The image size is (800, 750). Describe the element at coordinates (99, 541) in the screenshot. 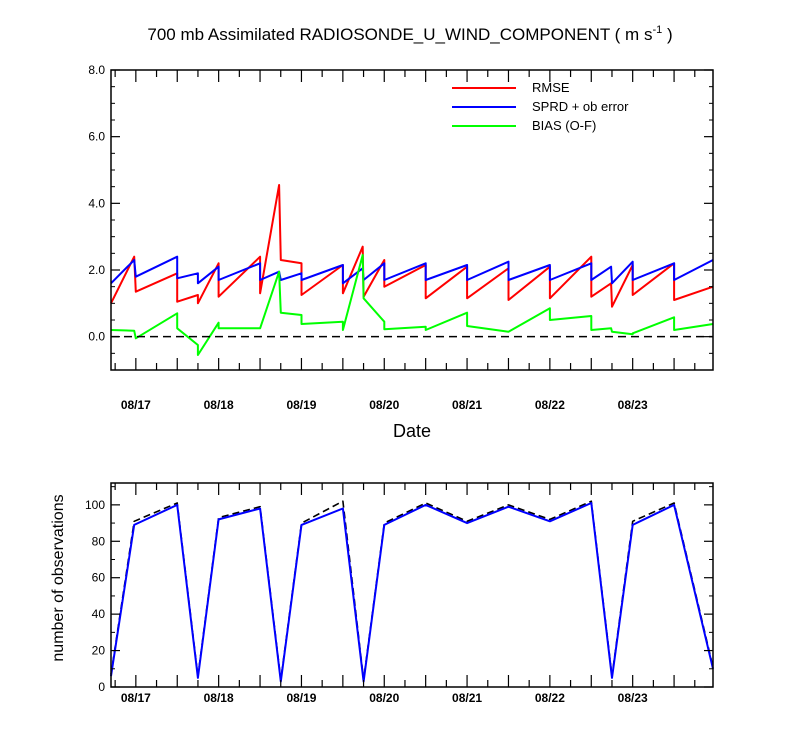

I see `y-tick-label: 80` at that location.